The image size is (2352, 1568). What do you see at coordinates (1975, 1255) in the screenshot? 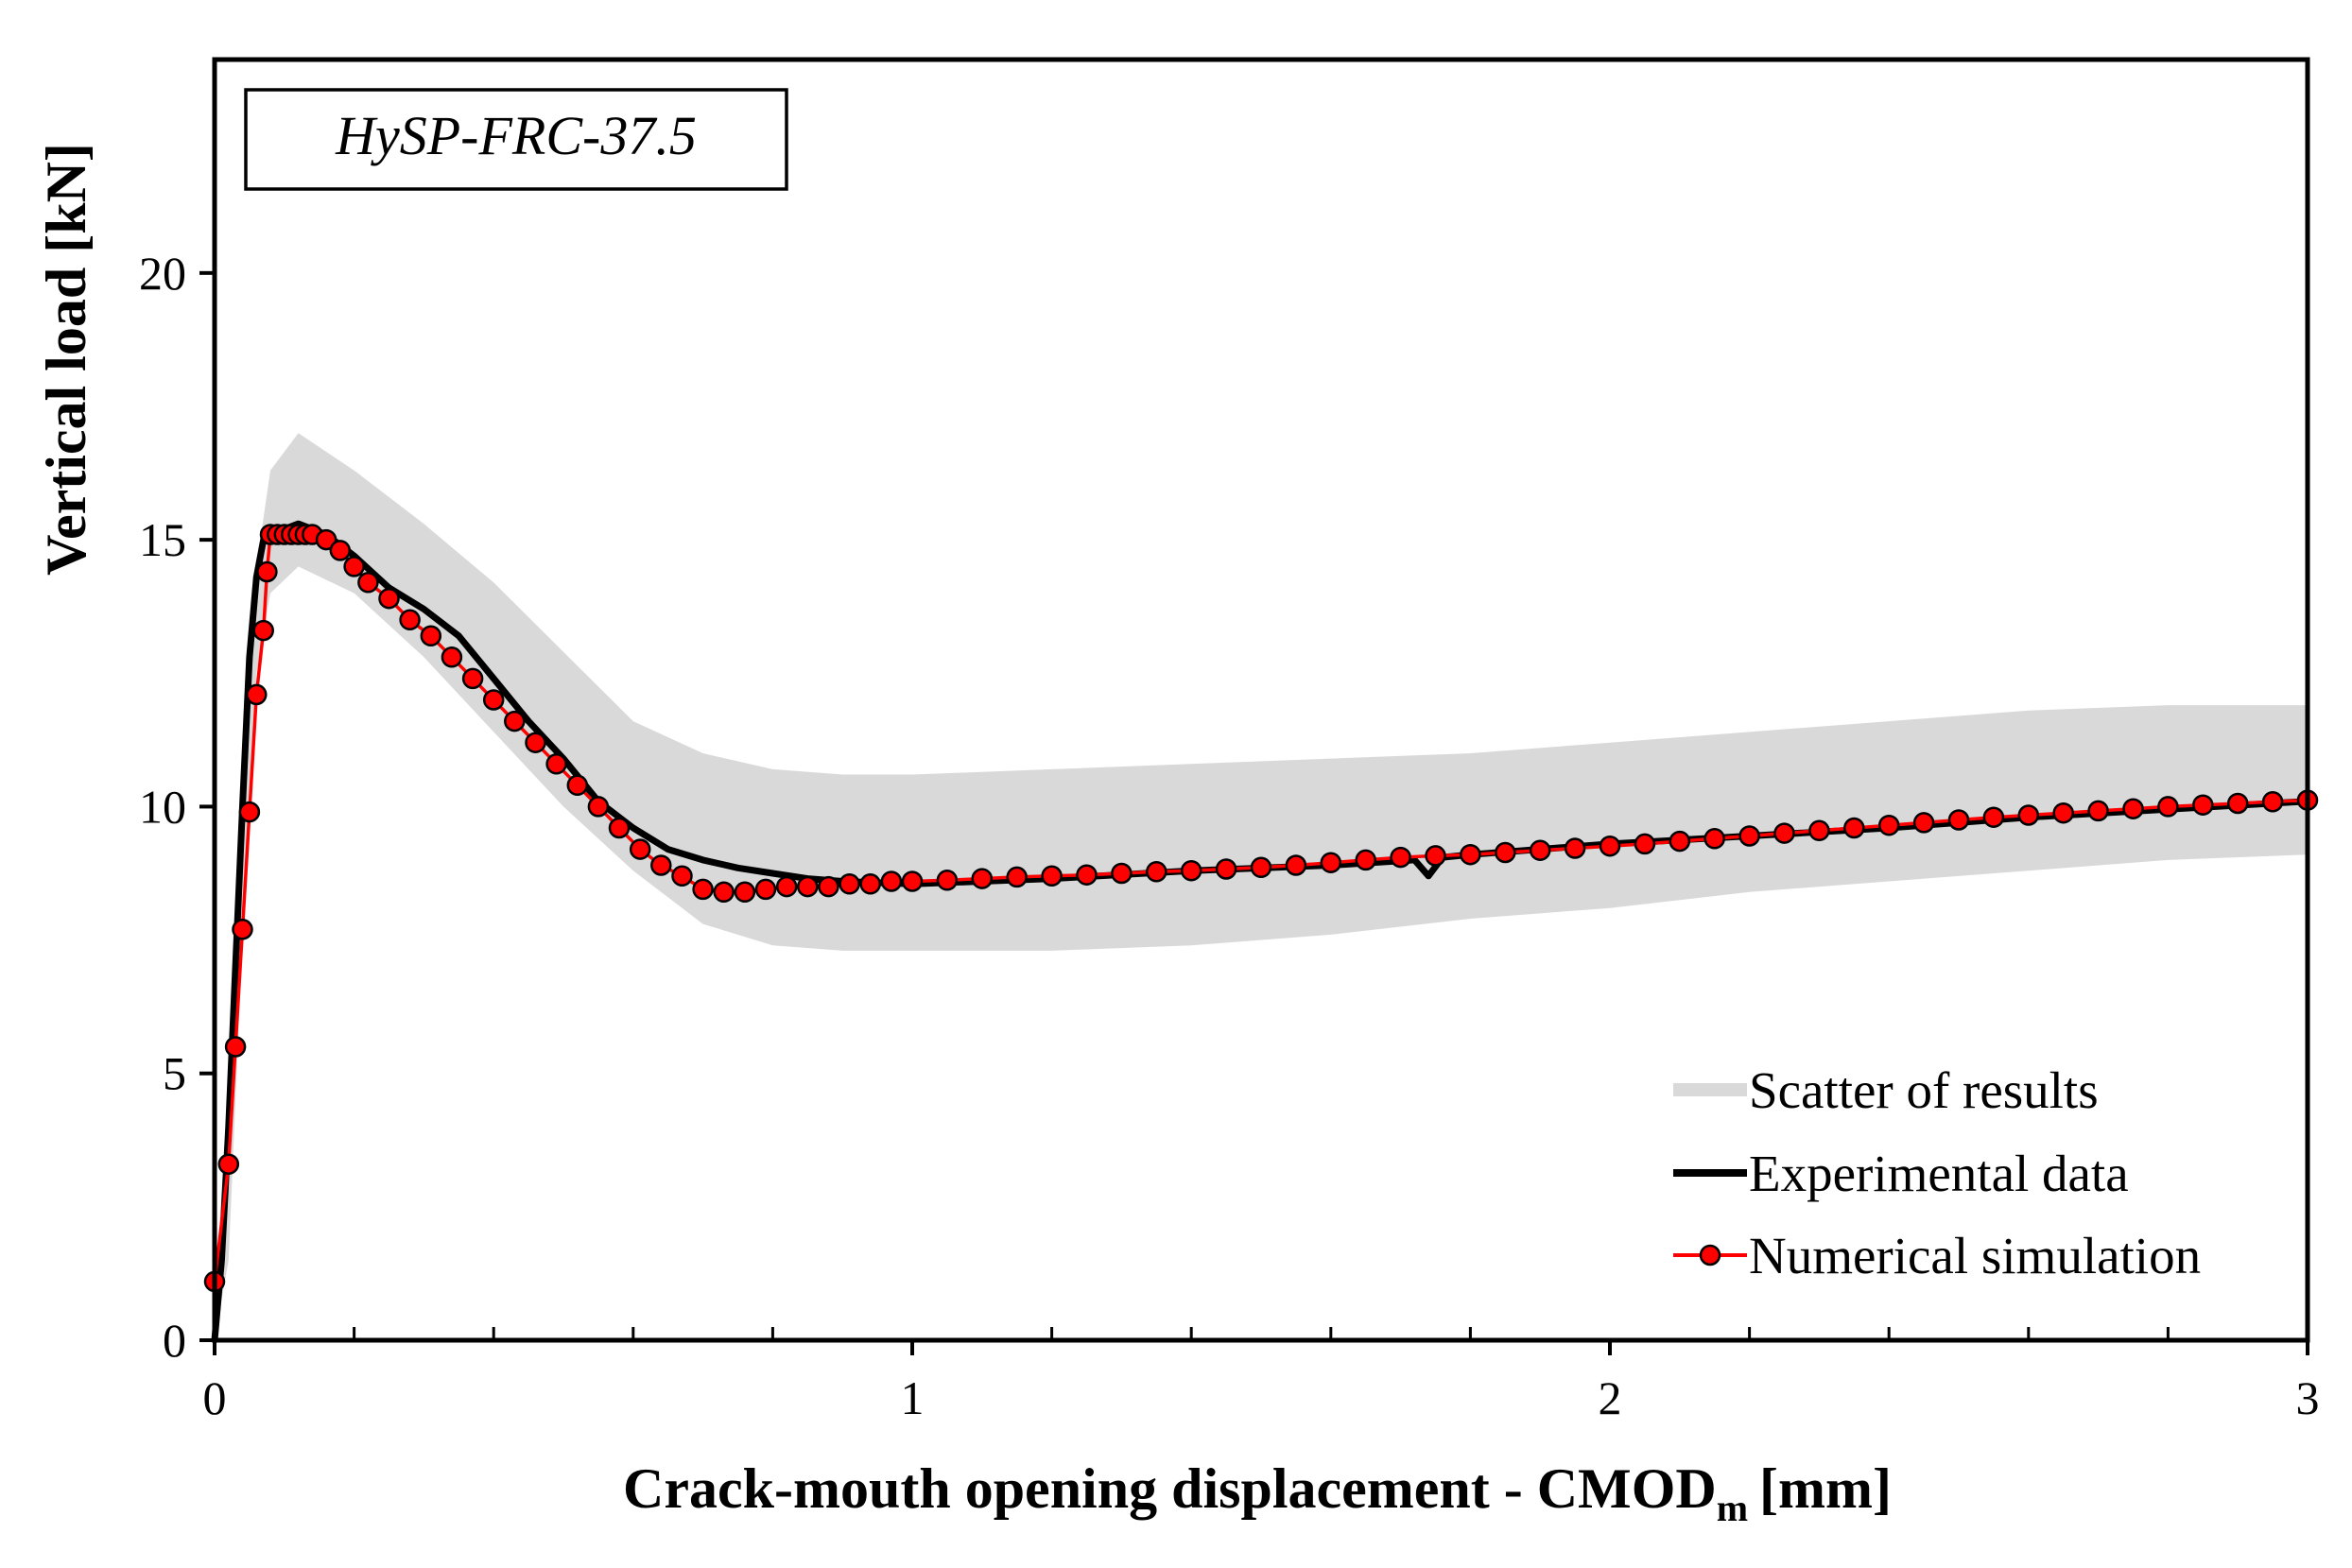
I see `legend-label-simulation: Numerical simulation` at bounding box center [1975, 1255].